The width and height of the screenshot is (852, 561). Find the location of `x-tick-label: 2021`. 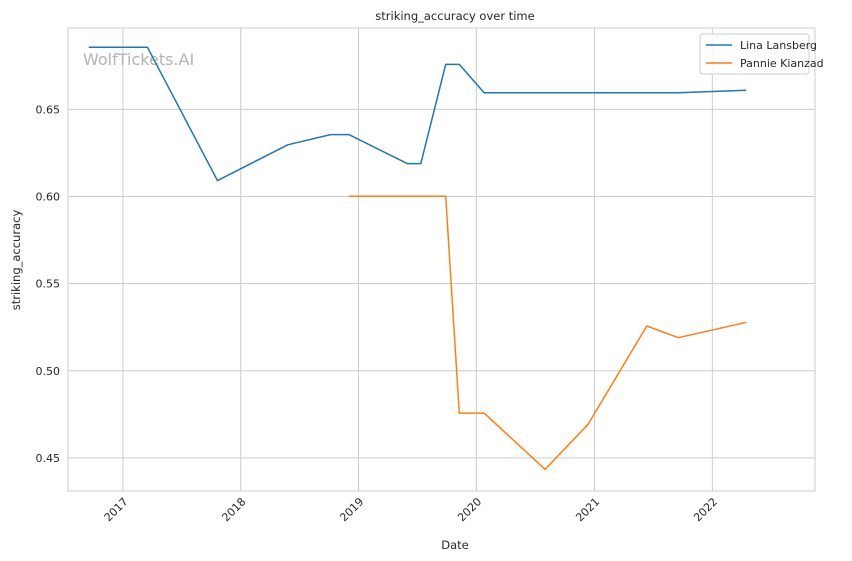

x-tick-label: 2021 is located at coordinates (587, 509).